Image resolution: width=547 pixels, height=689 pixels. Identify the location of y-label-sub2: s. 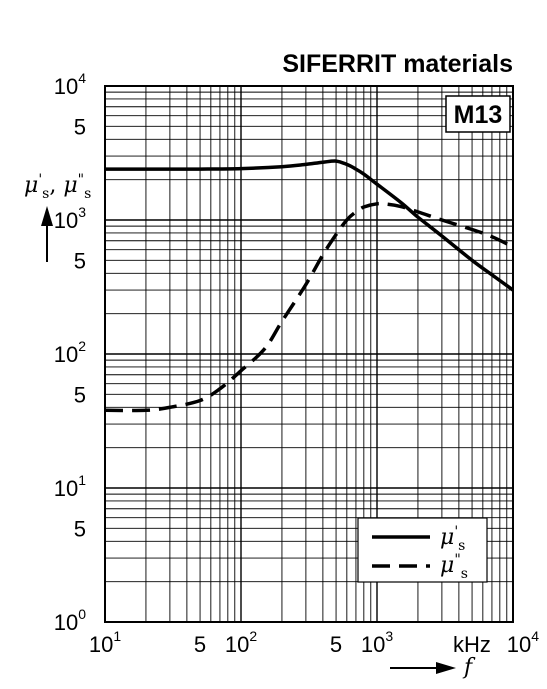
(87, 194).